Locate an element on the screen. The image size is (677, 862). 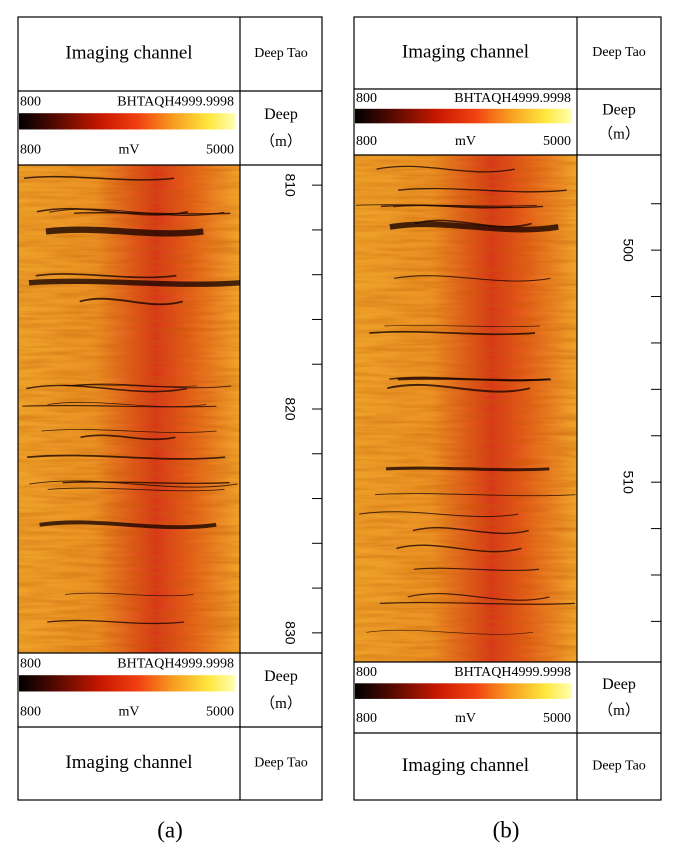
depth-tick-label: 830 is located at coordinates (290, 633).